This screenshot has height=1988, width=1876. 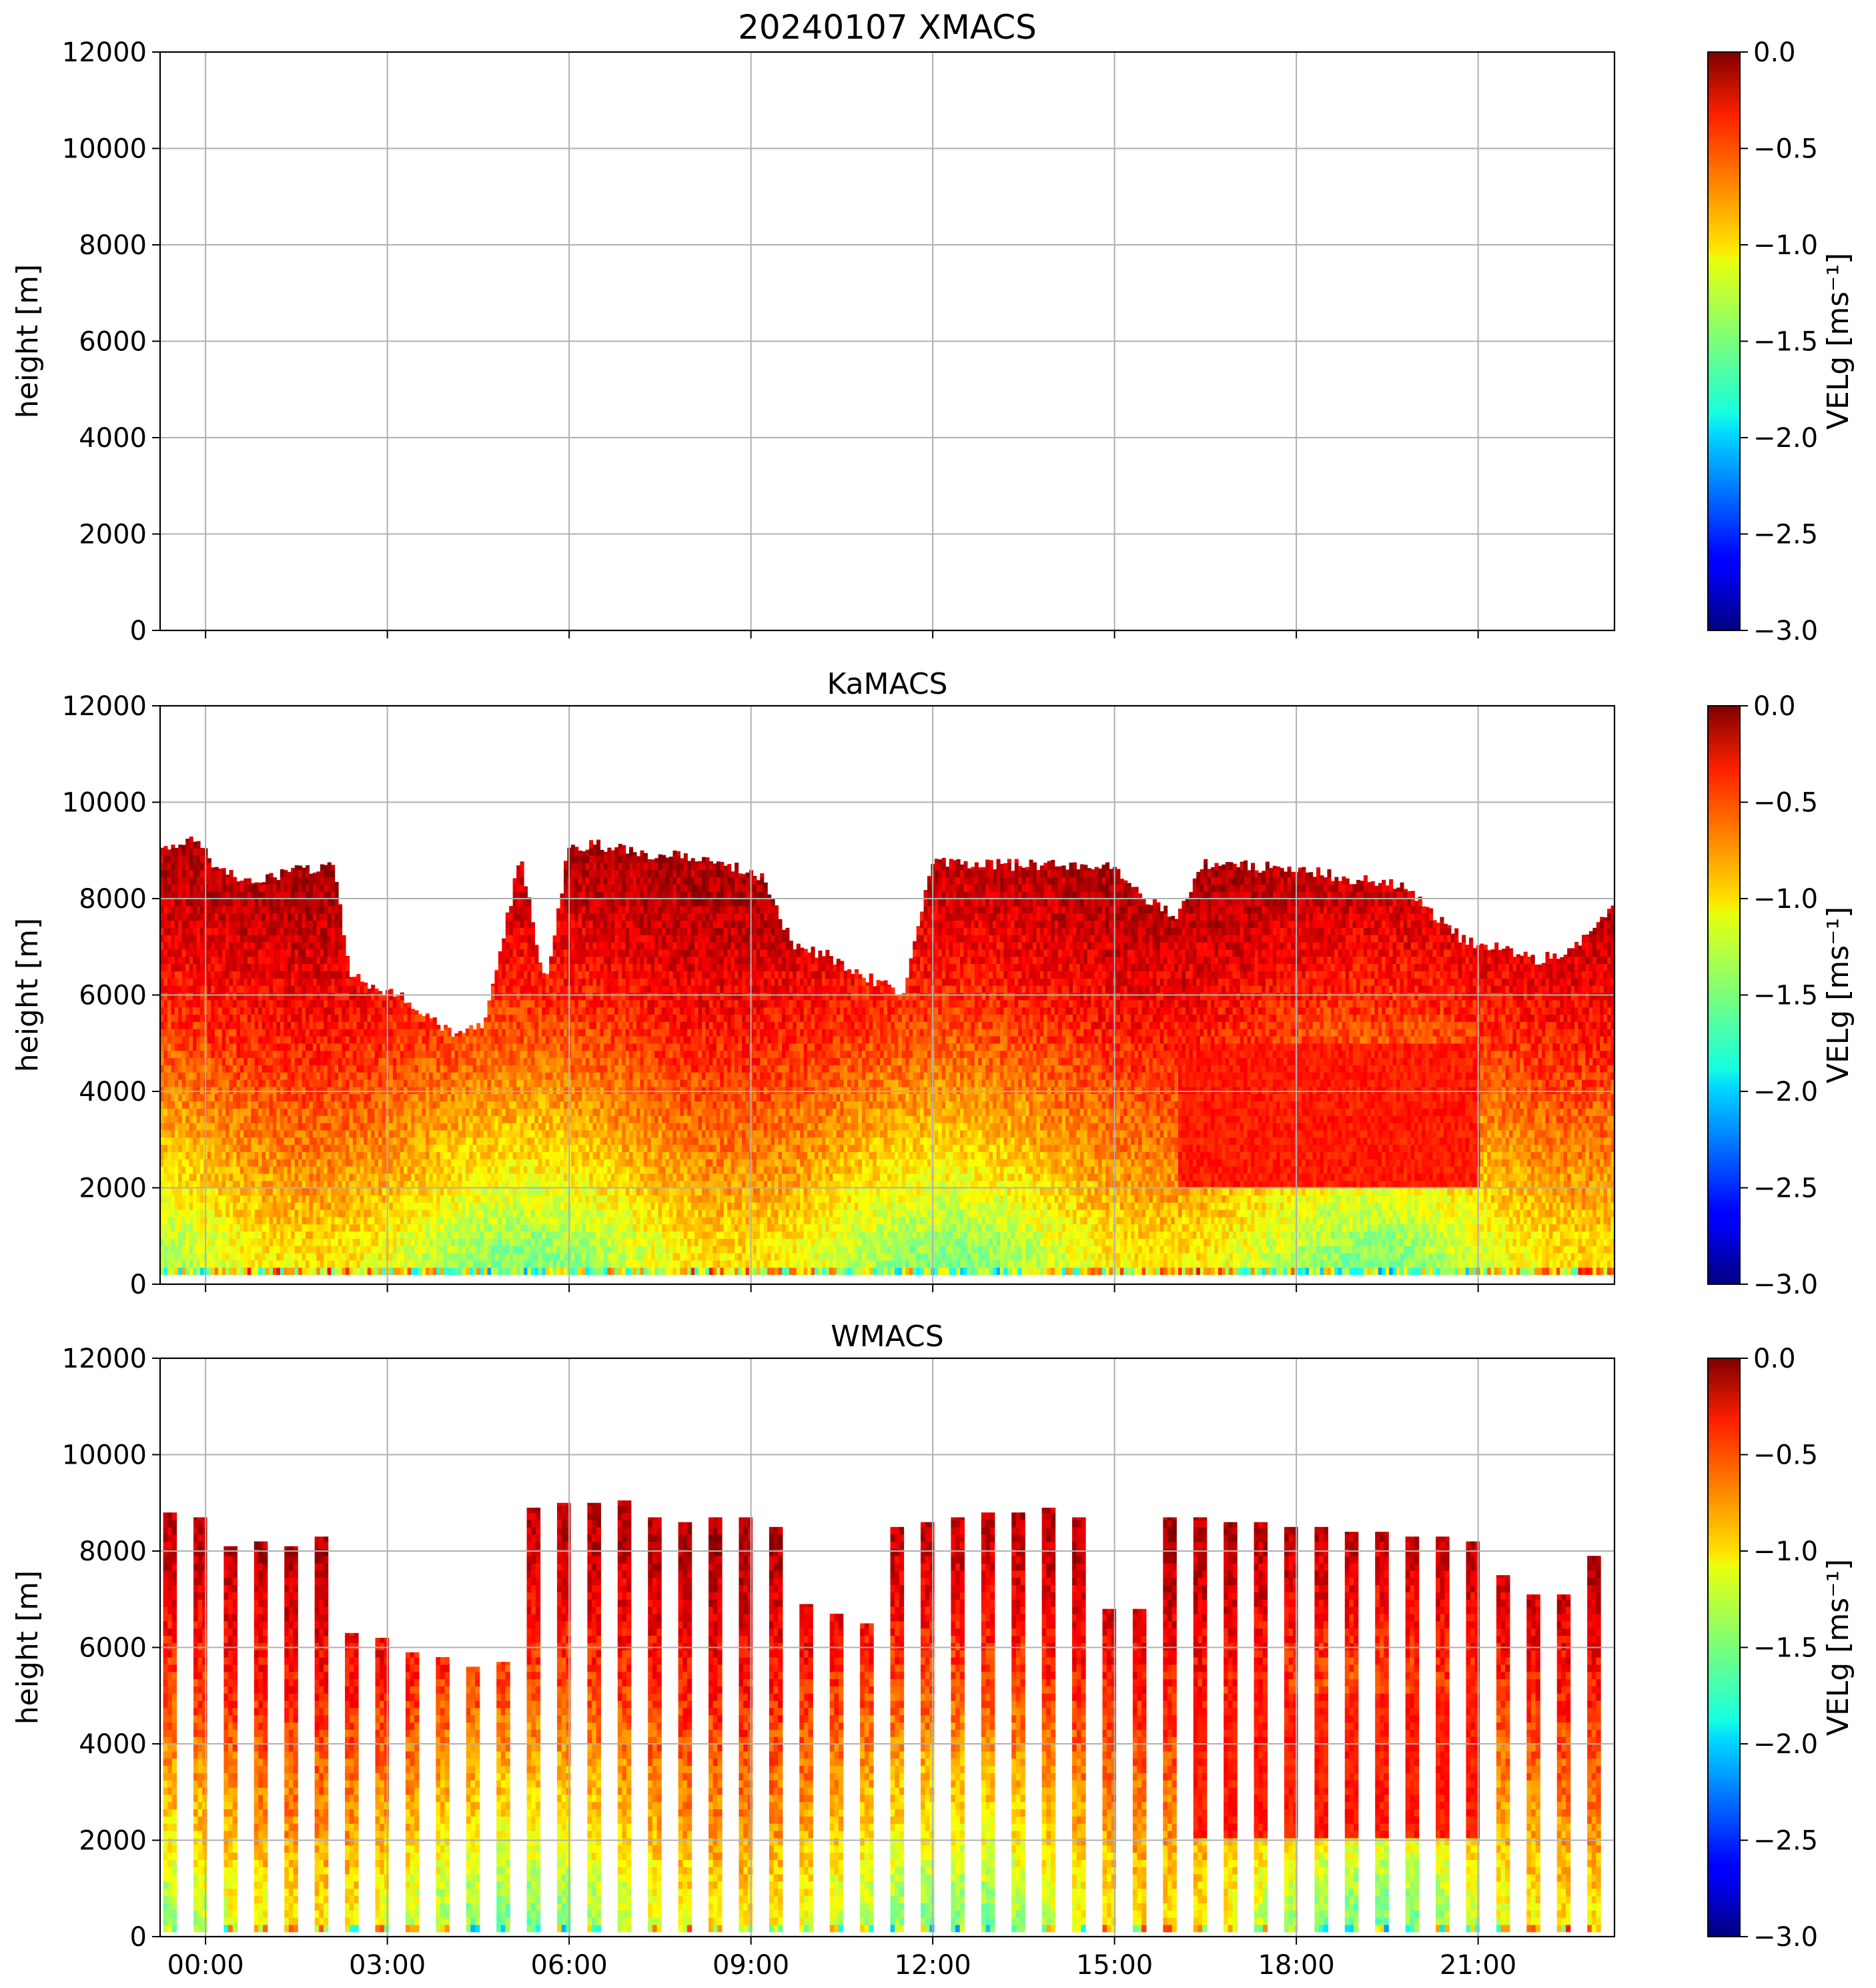 What do you see at coordinates (932, 1965) in the screenshot?
I see `x-tick-label: 12:00` at bounding box center [932, 1965].